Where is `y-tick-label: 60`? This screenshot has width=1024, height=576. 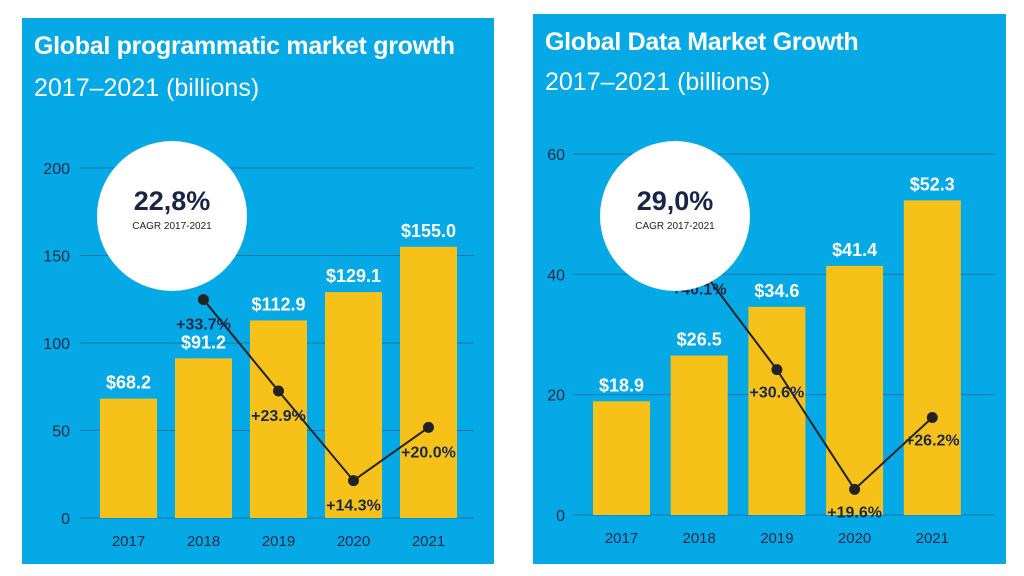 y-tick-label: 60 is located at coordinates (556, 155).